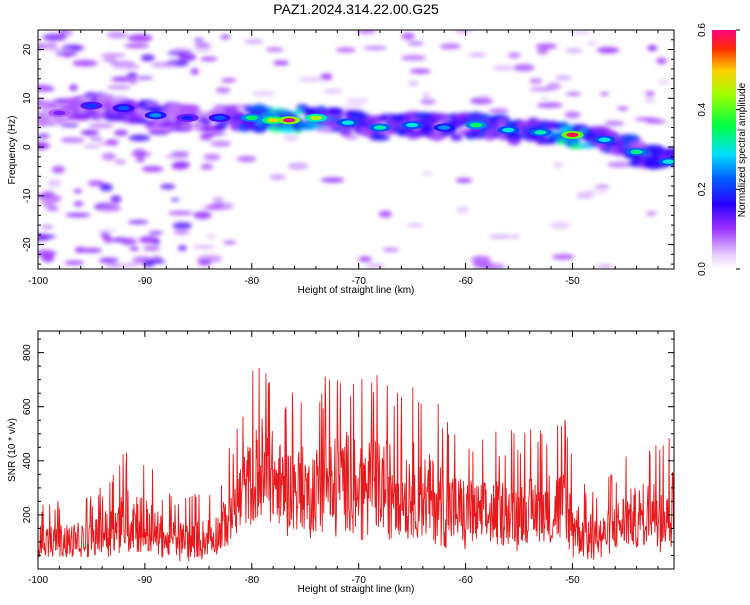 This screenshot has height=605, width=750. What do you see at coordinates (145, 281) in the screenshot?
I see `spectrogram-x-tick-label: -90` at bounding box center [145, 281].